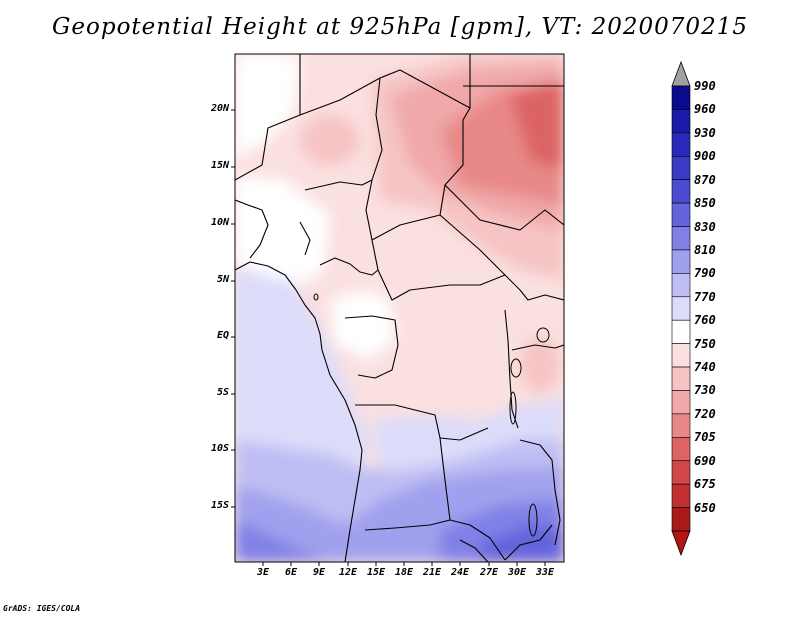 The image size is (800, 618). What do you see at coordinates (705, 109) in the screenshot?
I see `colorbar-level-label: 960` at bounding box center [705, 109].